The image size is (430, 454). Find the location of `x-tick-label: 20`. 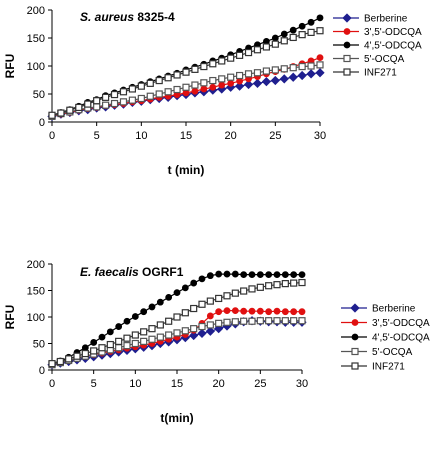

x-tick-label: 20 is located at coordinates (219, 384).